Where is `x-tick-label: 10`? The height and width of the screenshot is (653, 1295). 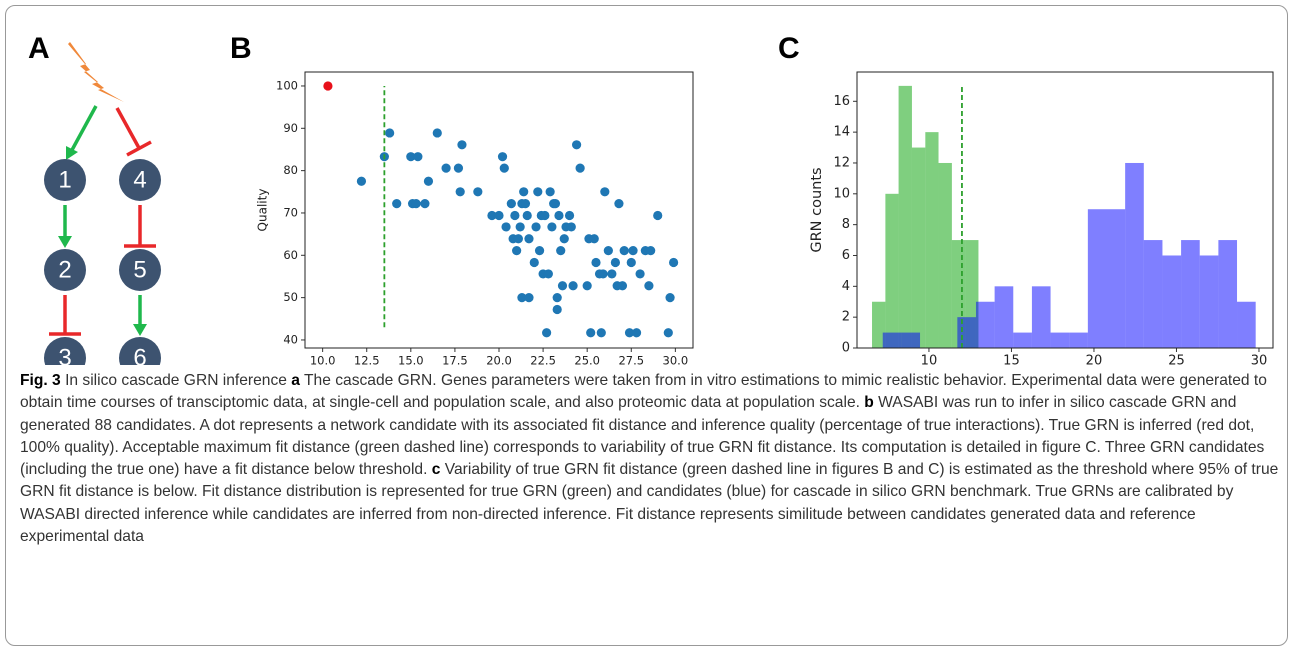
x-tick-label: 10 is located at coordinates (929, 360).